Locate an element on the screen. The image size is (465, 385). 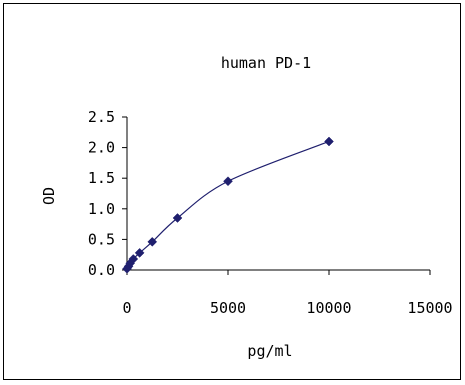
y-tick-label: 0.0 is located at coordinates (101, 270).